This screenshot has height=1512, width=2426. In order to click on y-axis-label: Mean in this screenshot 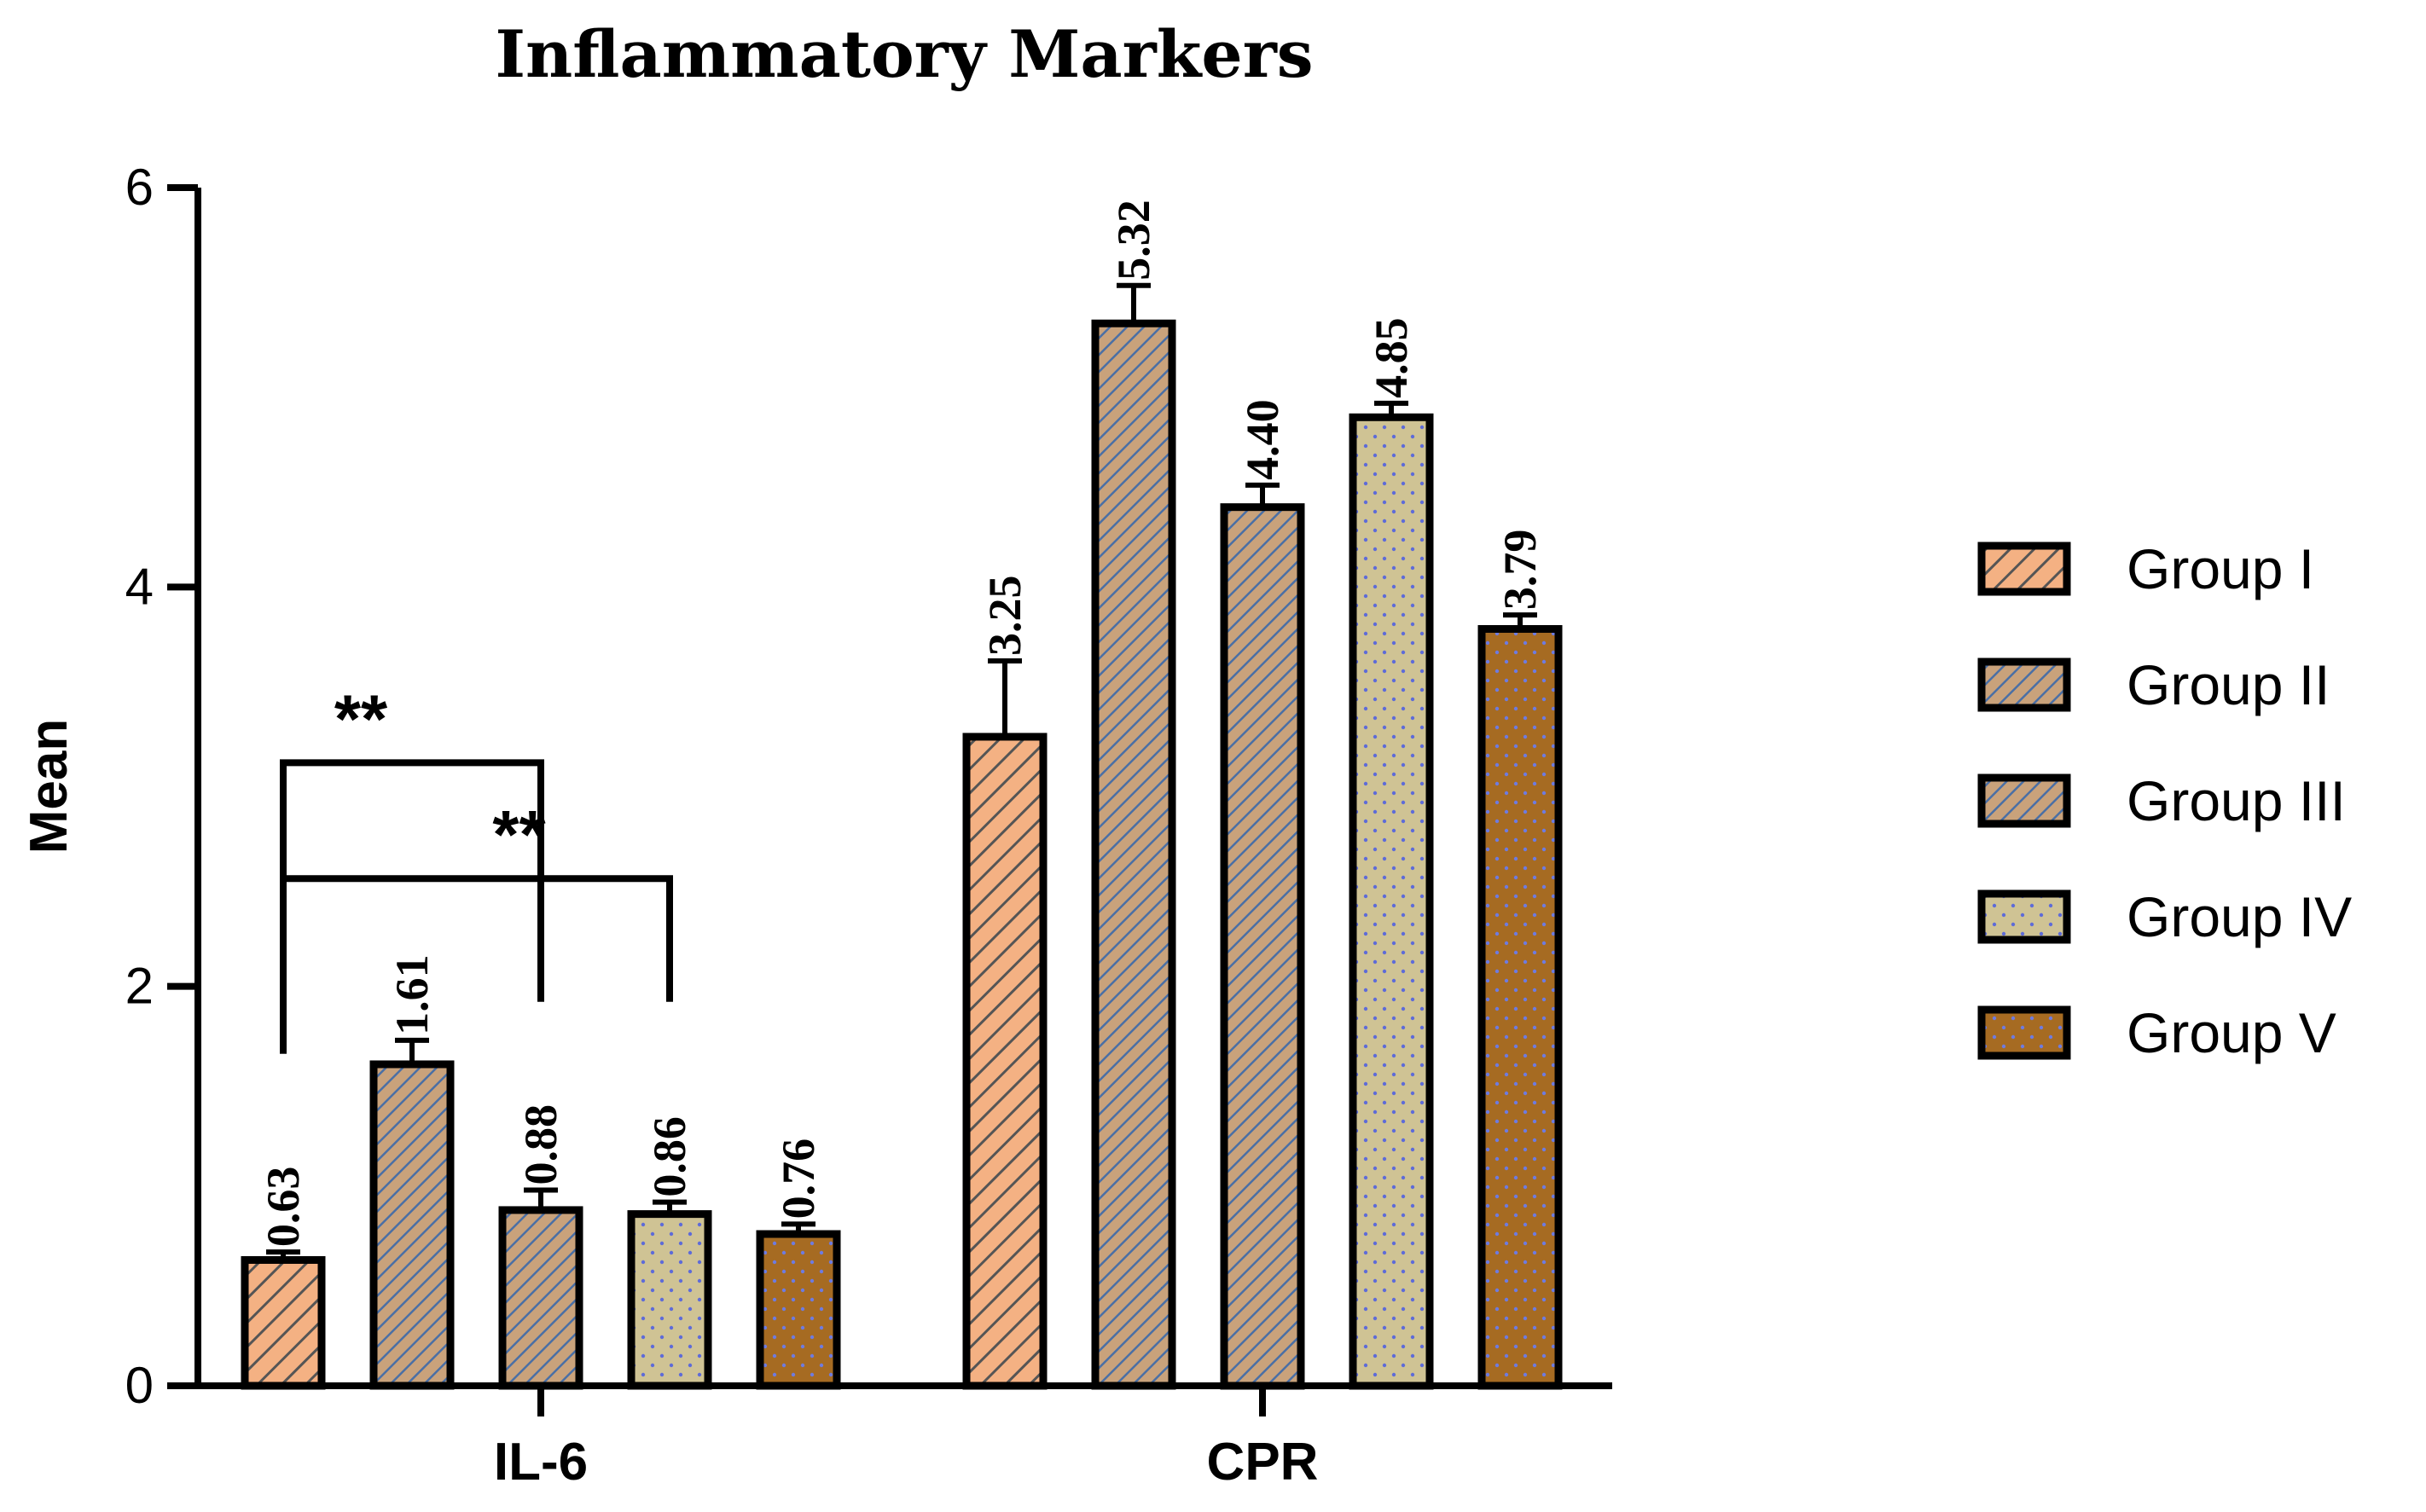, I will do `click(49, 786)`.